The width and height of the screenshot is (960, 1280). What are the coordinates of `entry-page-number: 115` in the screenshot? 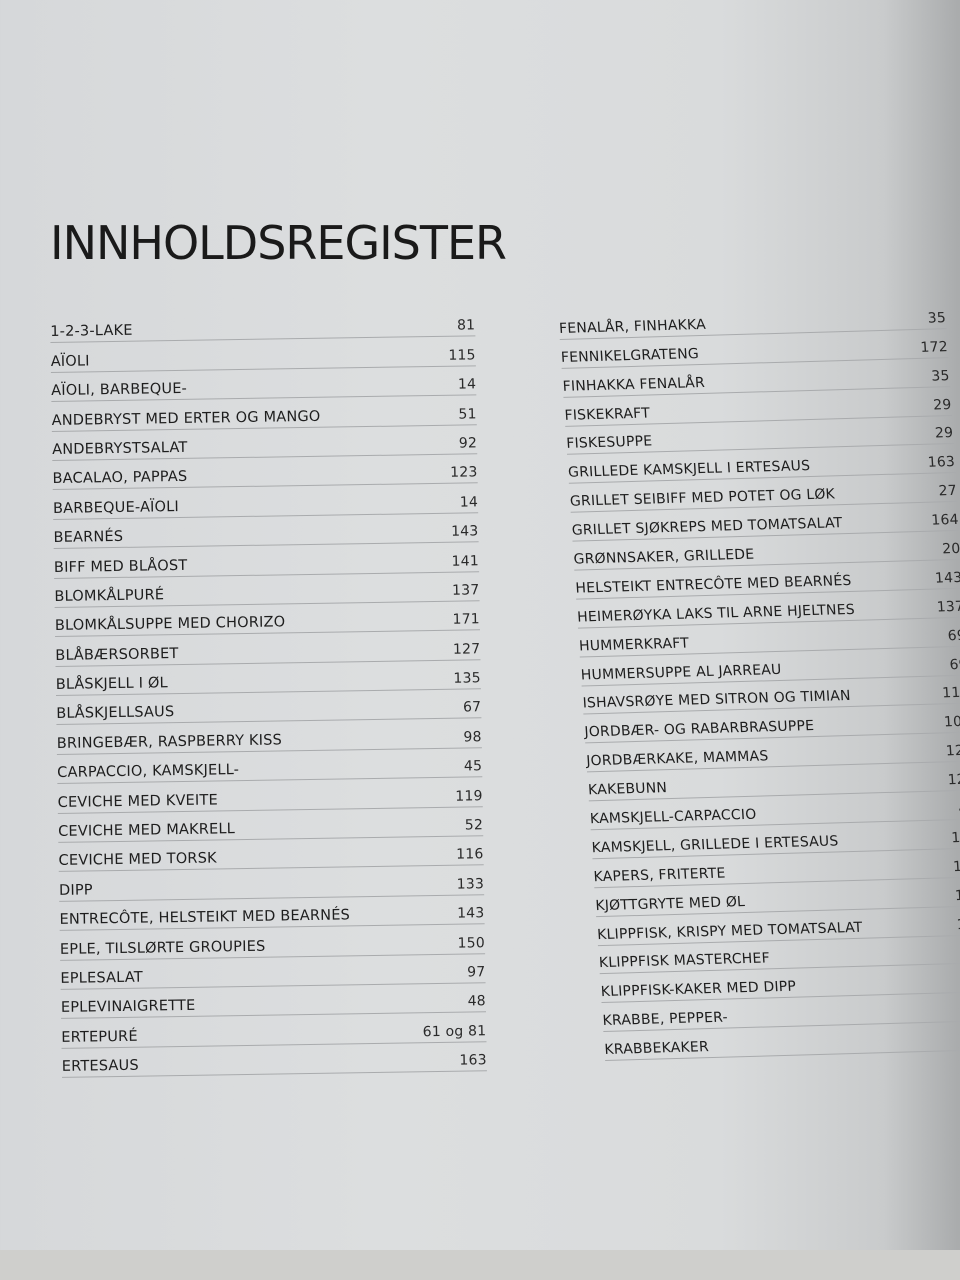 It's located at (462, 355).